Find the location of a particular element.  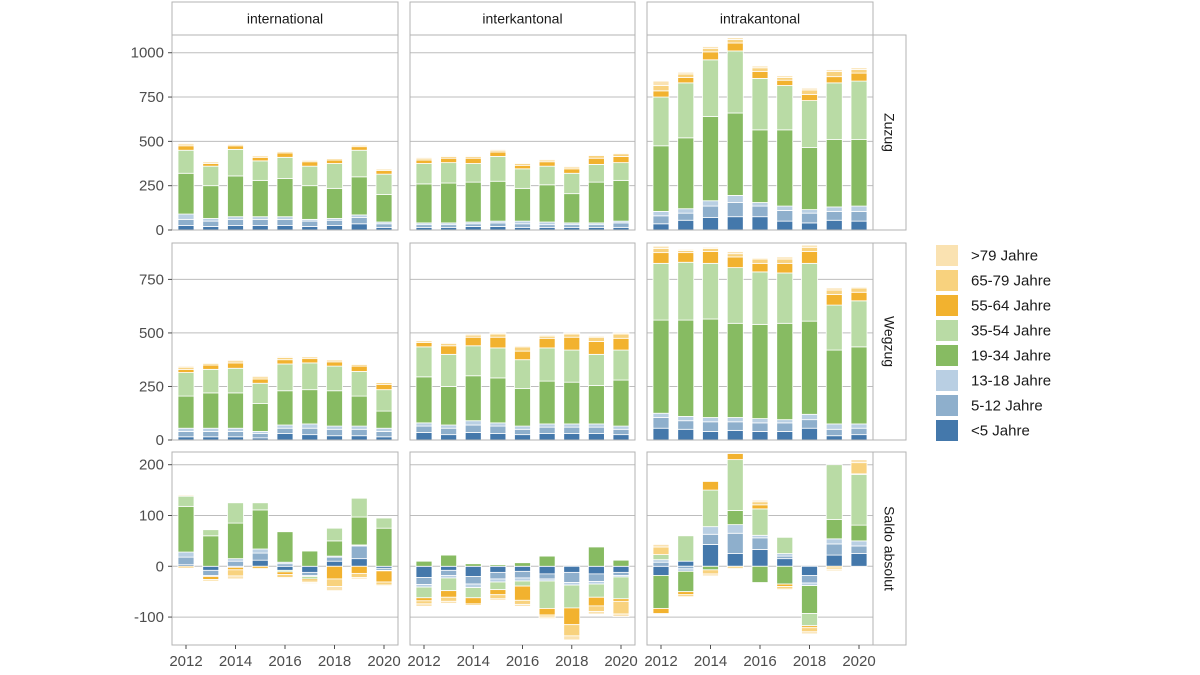

bar-segment-2013-5-jahre is located at coordinates (211, 568).